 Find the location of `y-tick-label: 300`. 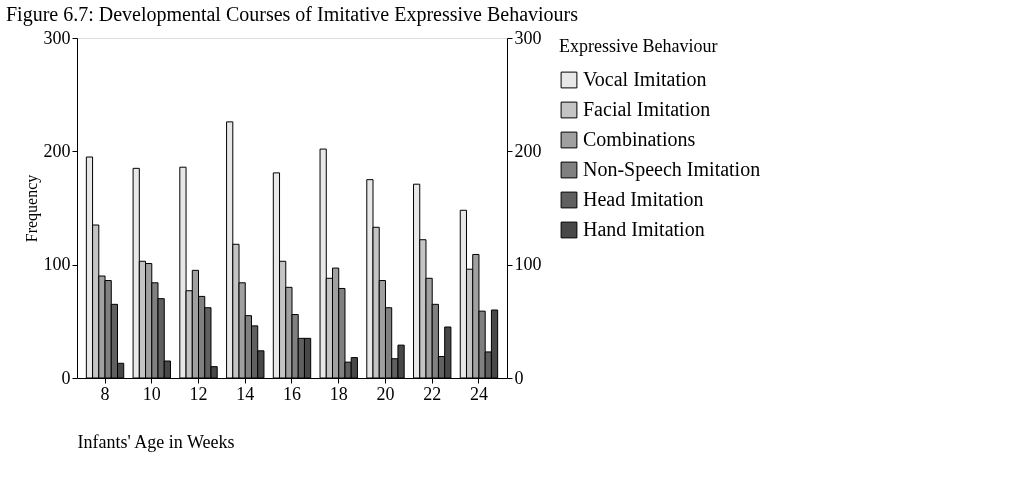

y-tick-label: 300 is located at coordinates (57, 37).